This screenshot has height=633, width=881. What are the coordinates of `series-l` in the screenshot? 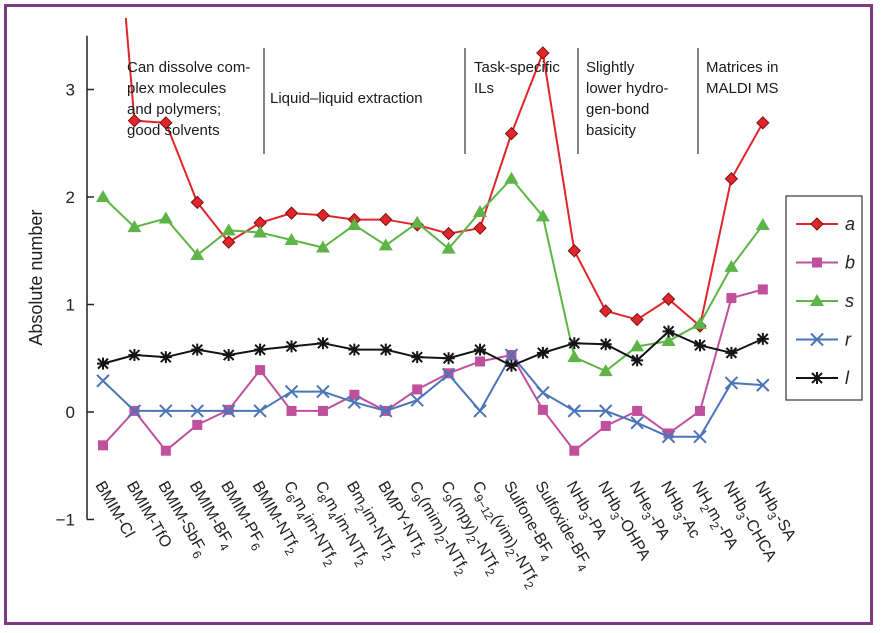 It's located at (433, 348).